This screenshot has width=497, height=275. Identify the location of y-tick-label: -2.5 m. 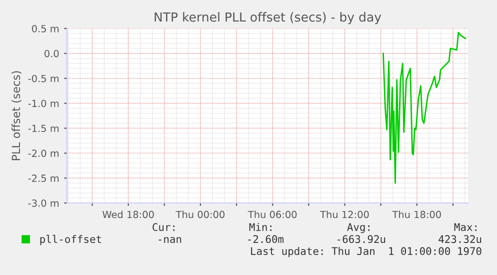
(43, 178).